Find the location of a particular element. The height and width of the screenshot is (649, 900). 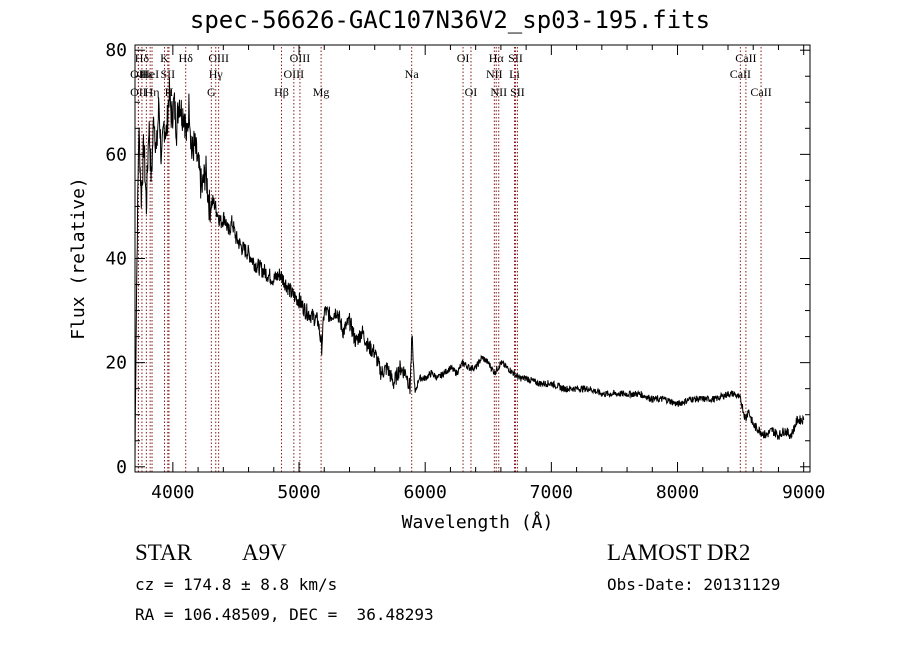

line-id-label: Li is located at coordinates (514, 74).